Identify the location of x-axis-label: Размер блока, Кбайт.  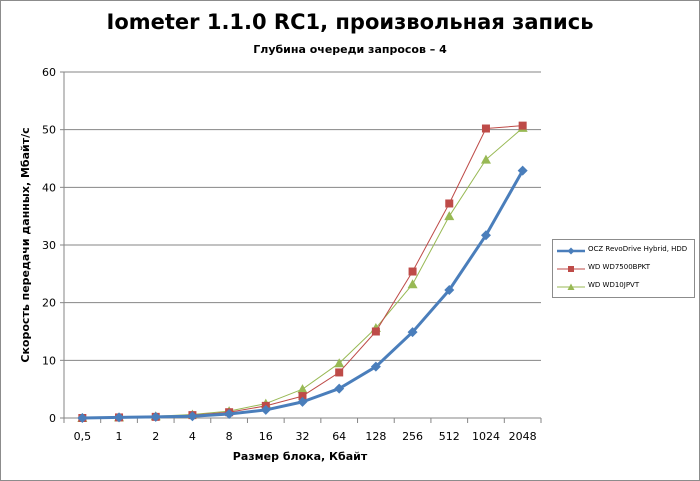
(300, 456).